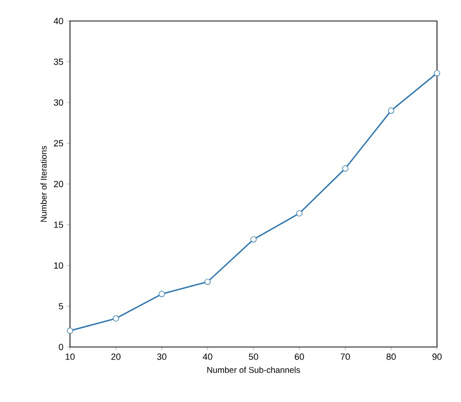 The width and height of the screenshot is (461, 402). Describe the element at coordinates (59, 265) in the screenshot. I see `y-tick-label: 10` at that location.